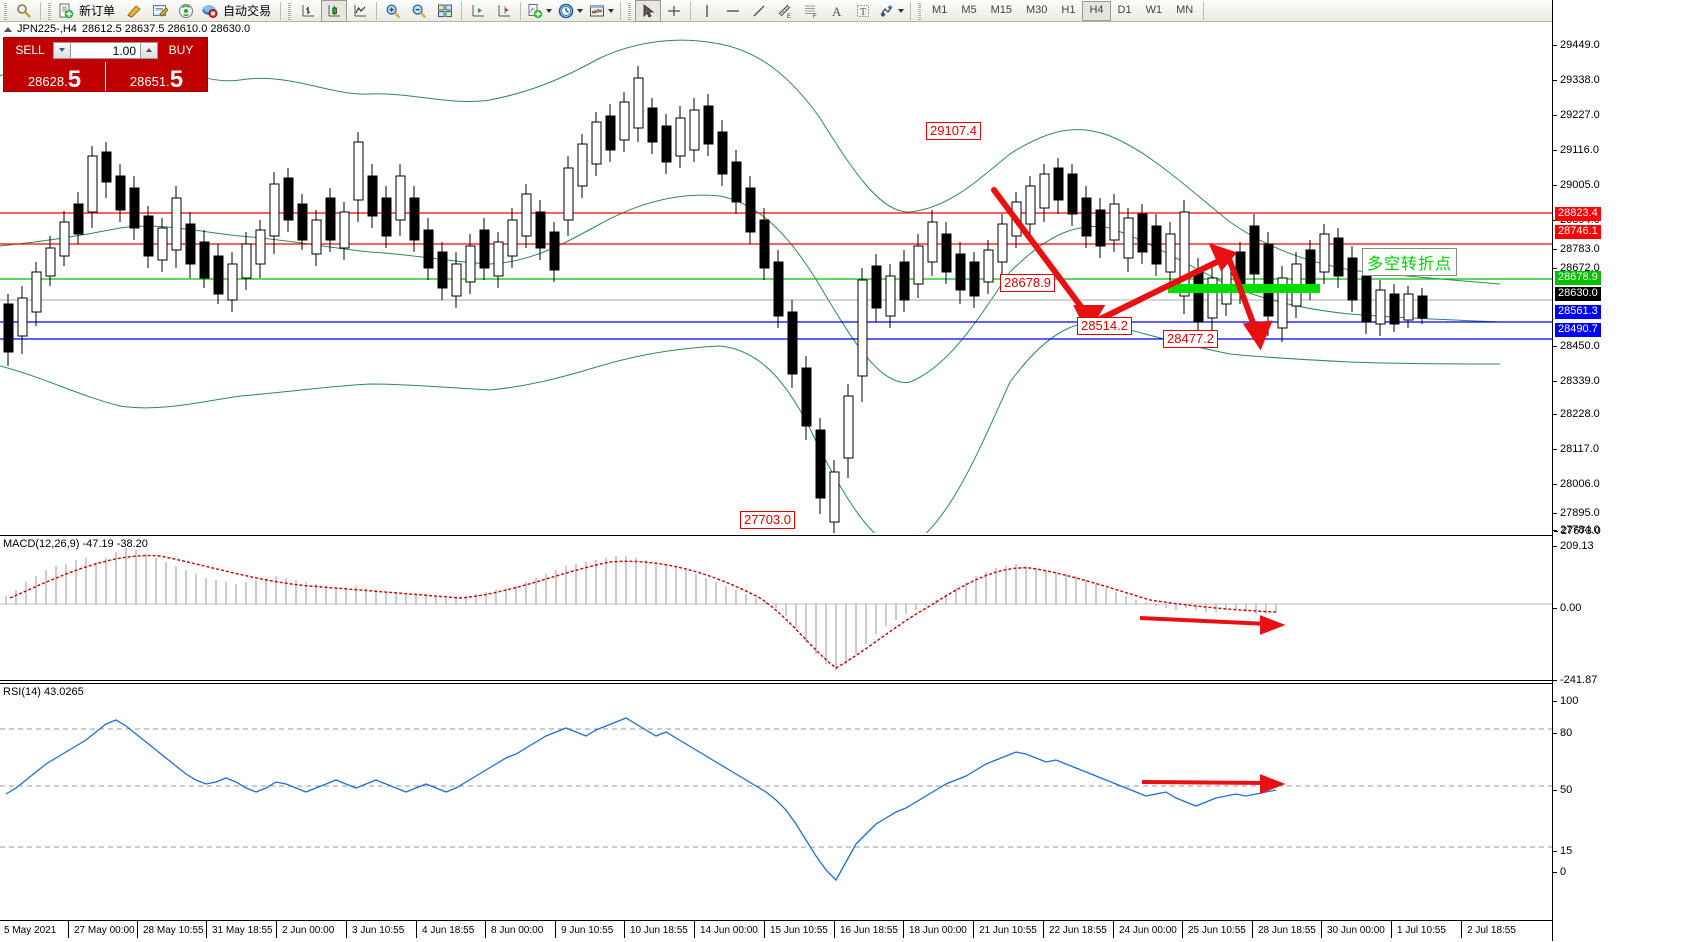 The image size is (1701, 942). Describe the element at coordinates (308, 11) in the screenshot. I see `bar-chart-button` at that location.